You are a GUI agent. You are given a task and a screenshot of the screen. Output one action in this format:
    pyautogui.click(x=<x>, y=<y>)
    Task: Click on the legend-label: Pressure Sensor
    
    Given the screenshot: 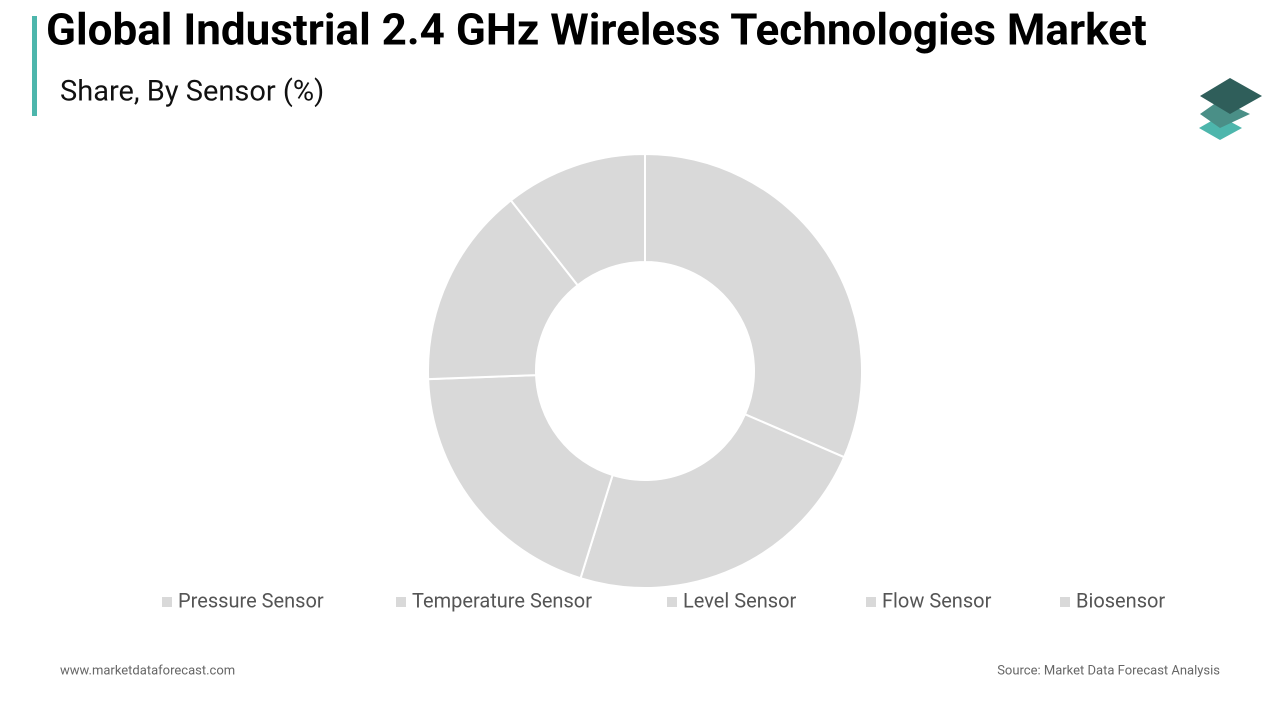 What is the action you would take?
    pyautogui.click(x=251, y=600)
    